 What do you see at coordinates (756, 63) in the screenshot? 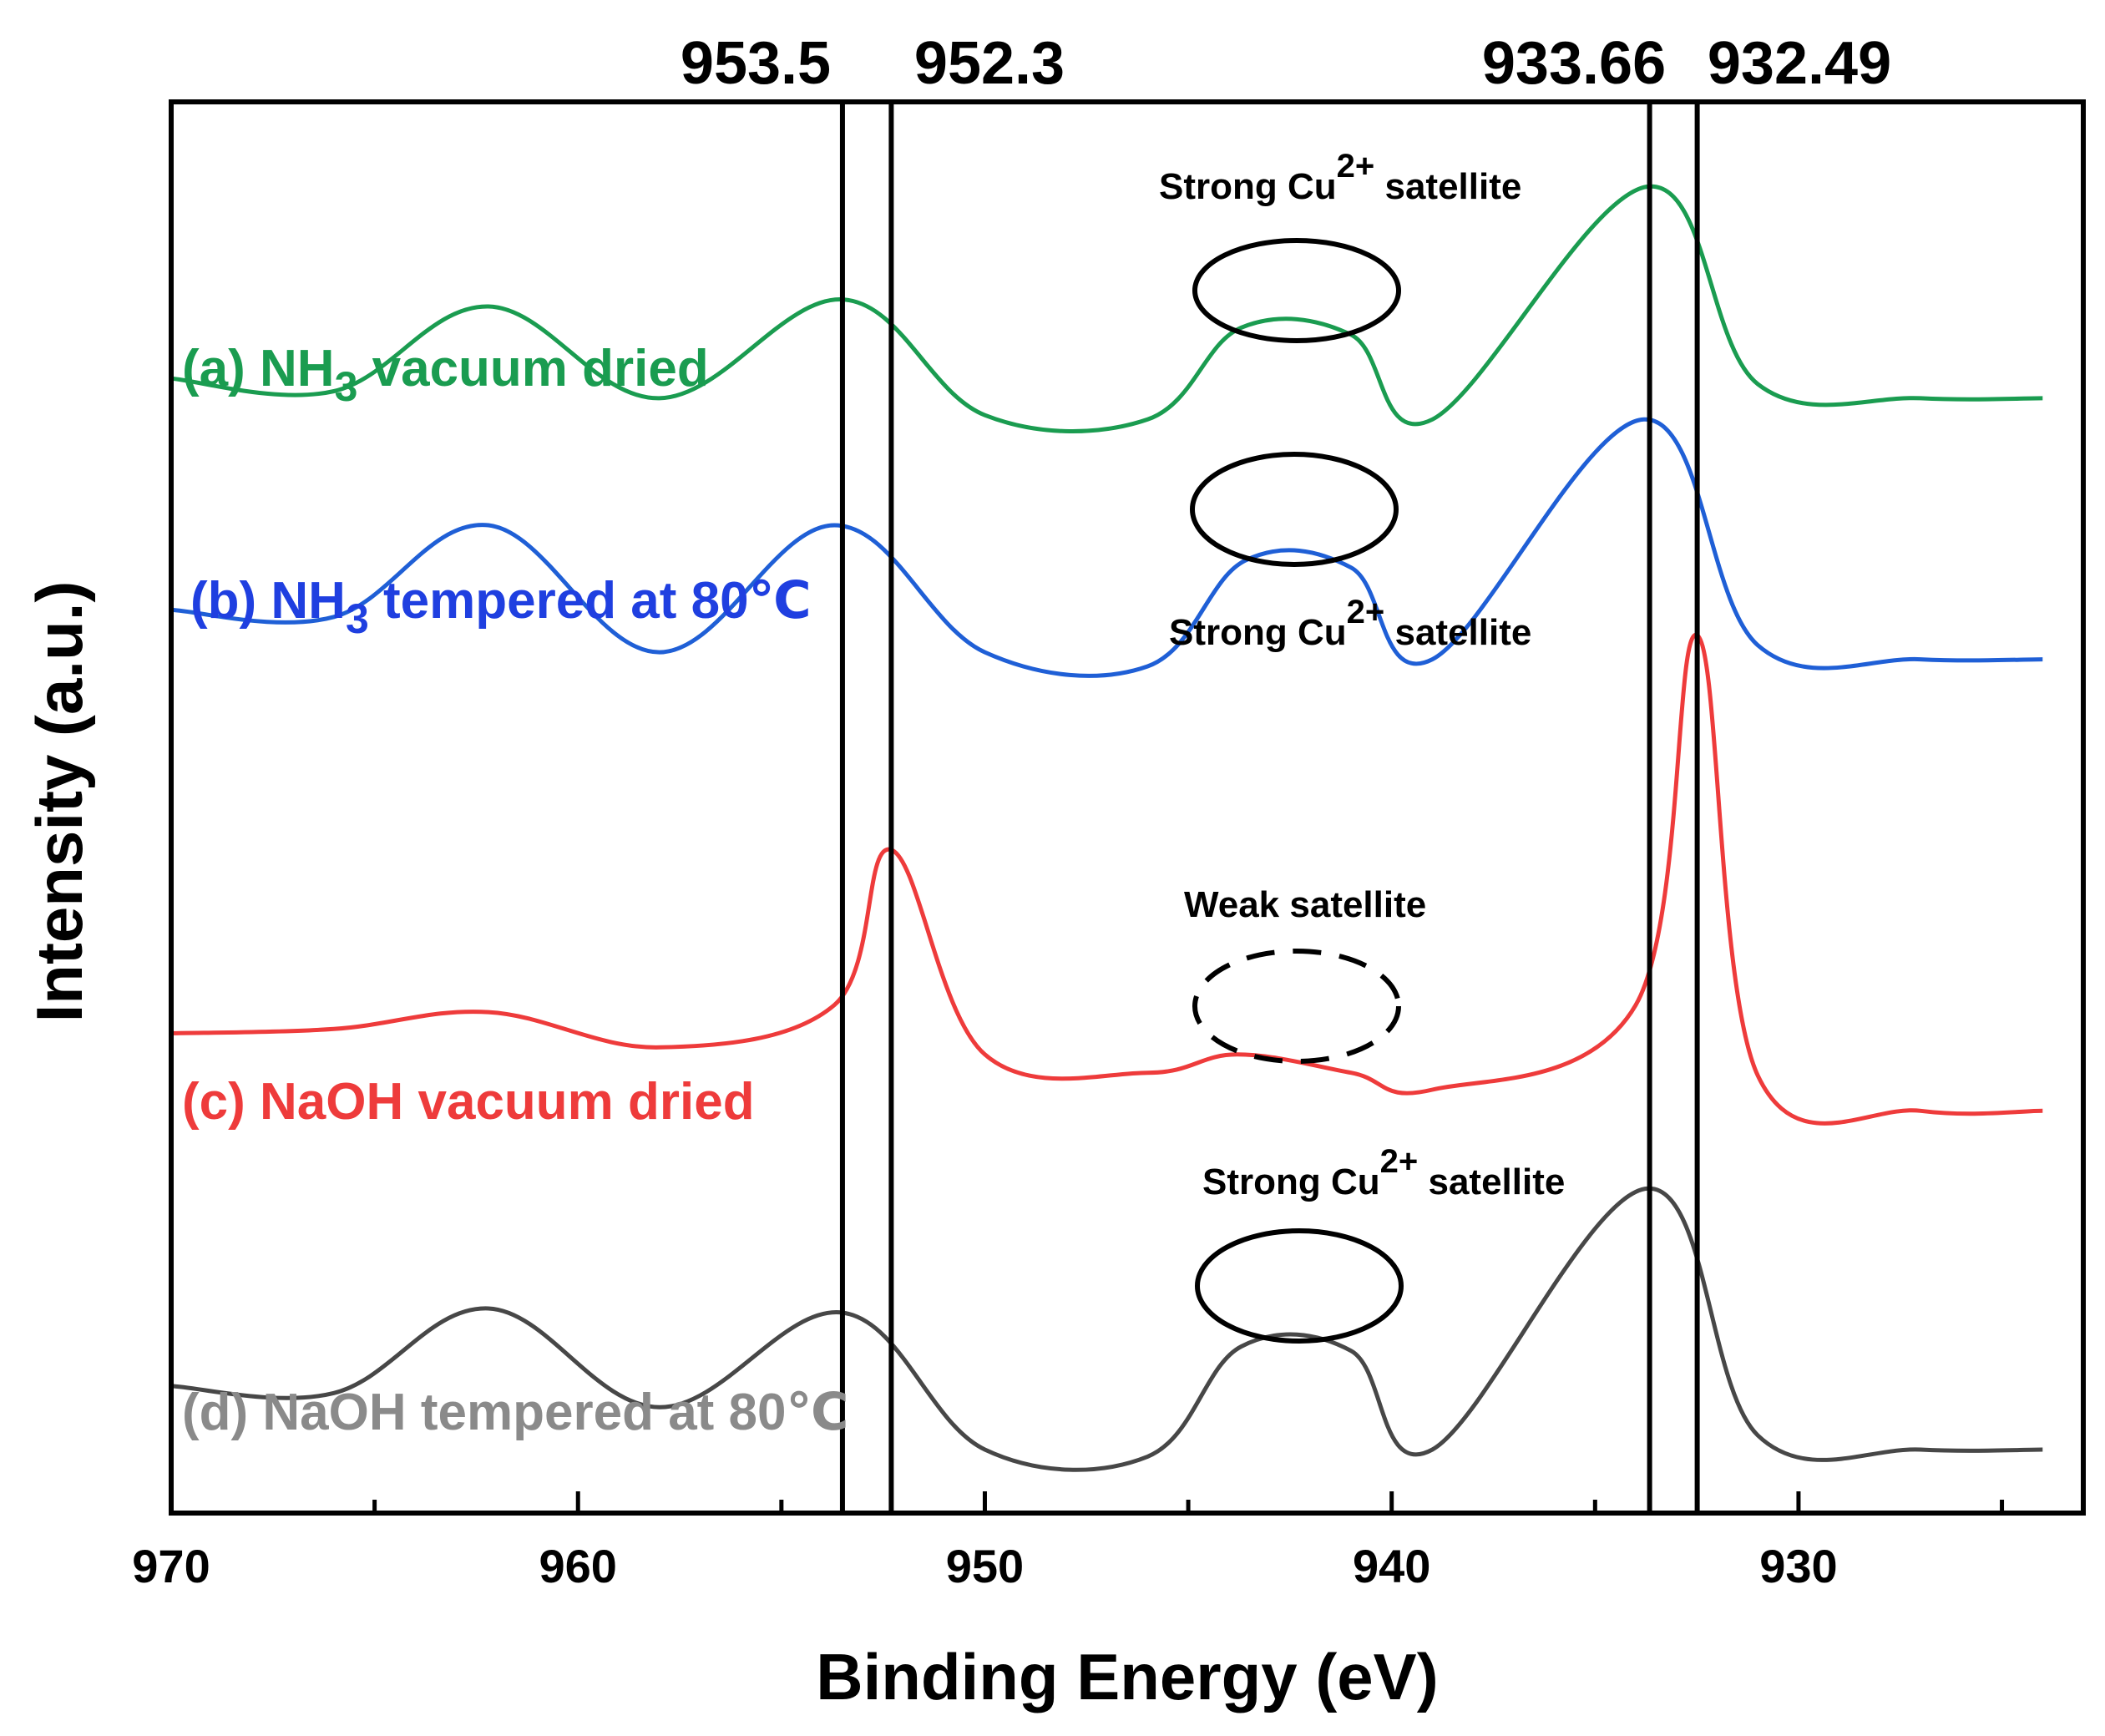
I see `refline-label-953-5: 953.5` at bounding box center [756, 63].